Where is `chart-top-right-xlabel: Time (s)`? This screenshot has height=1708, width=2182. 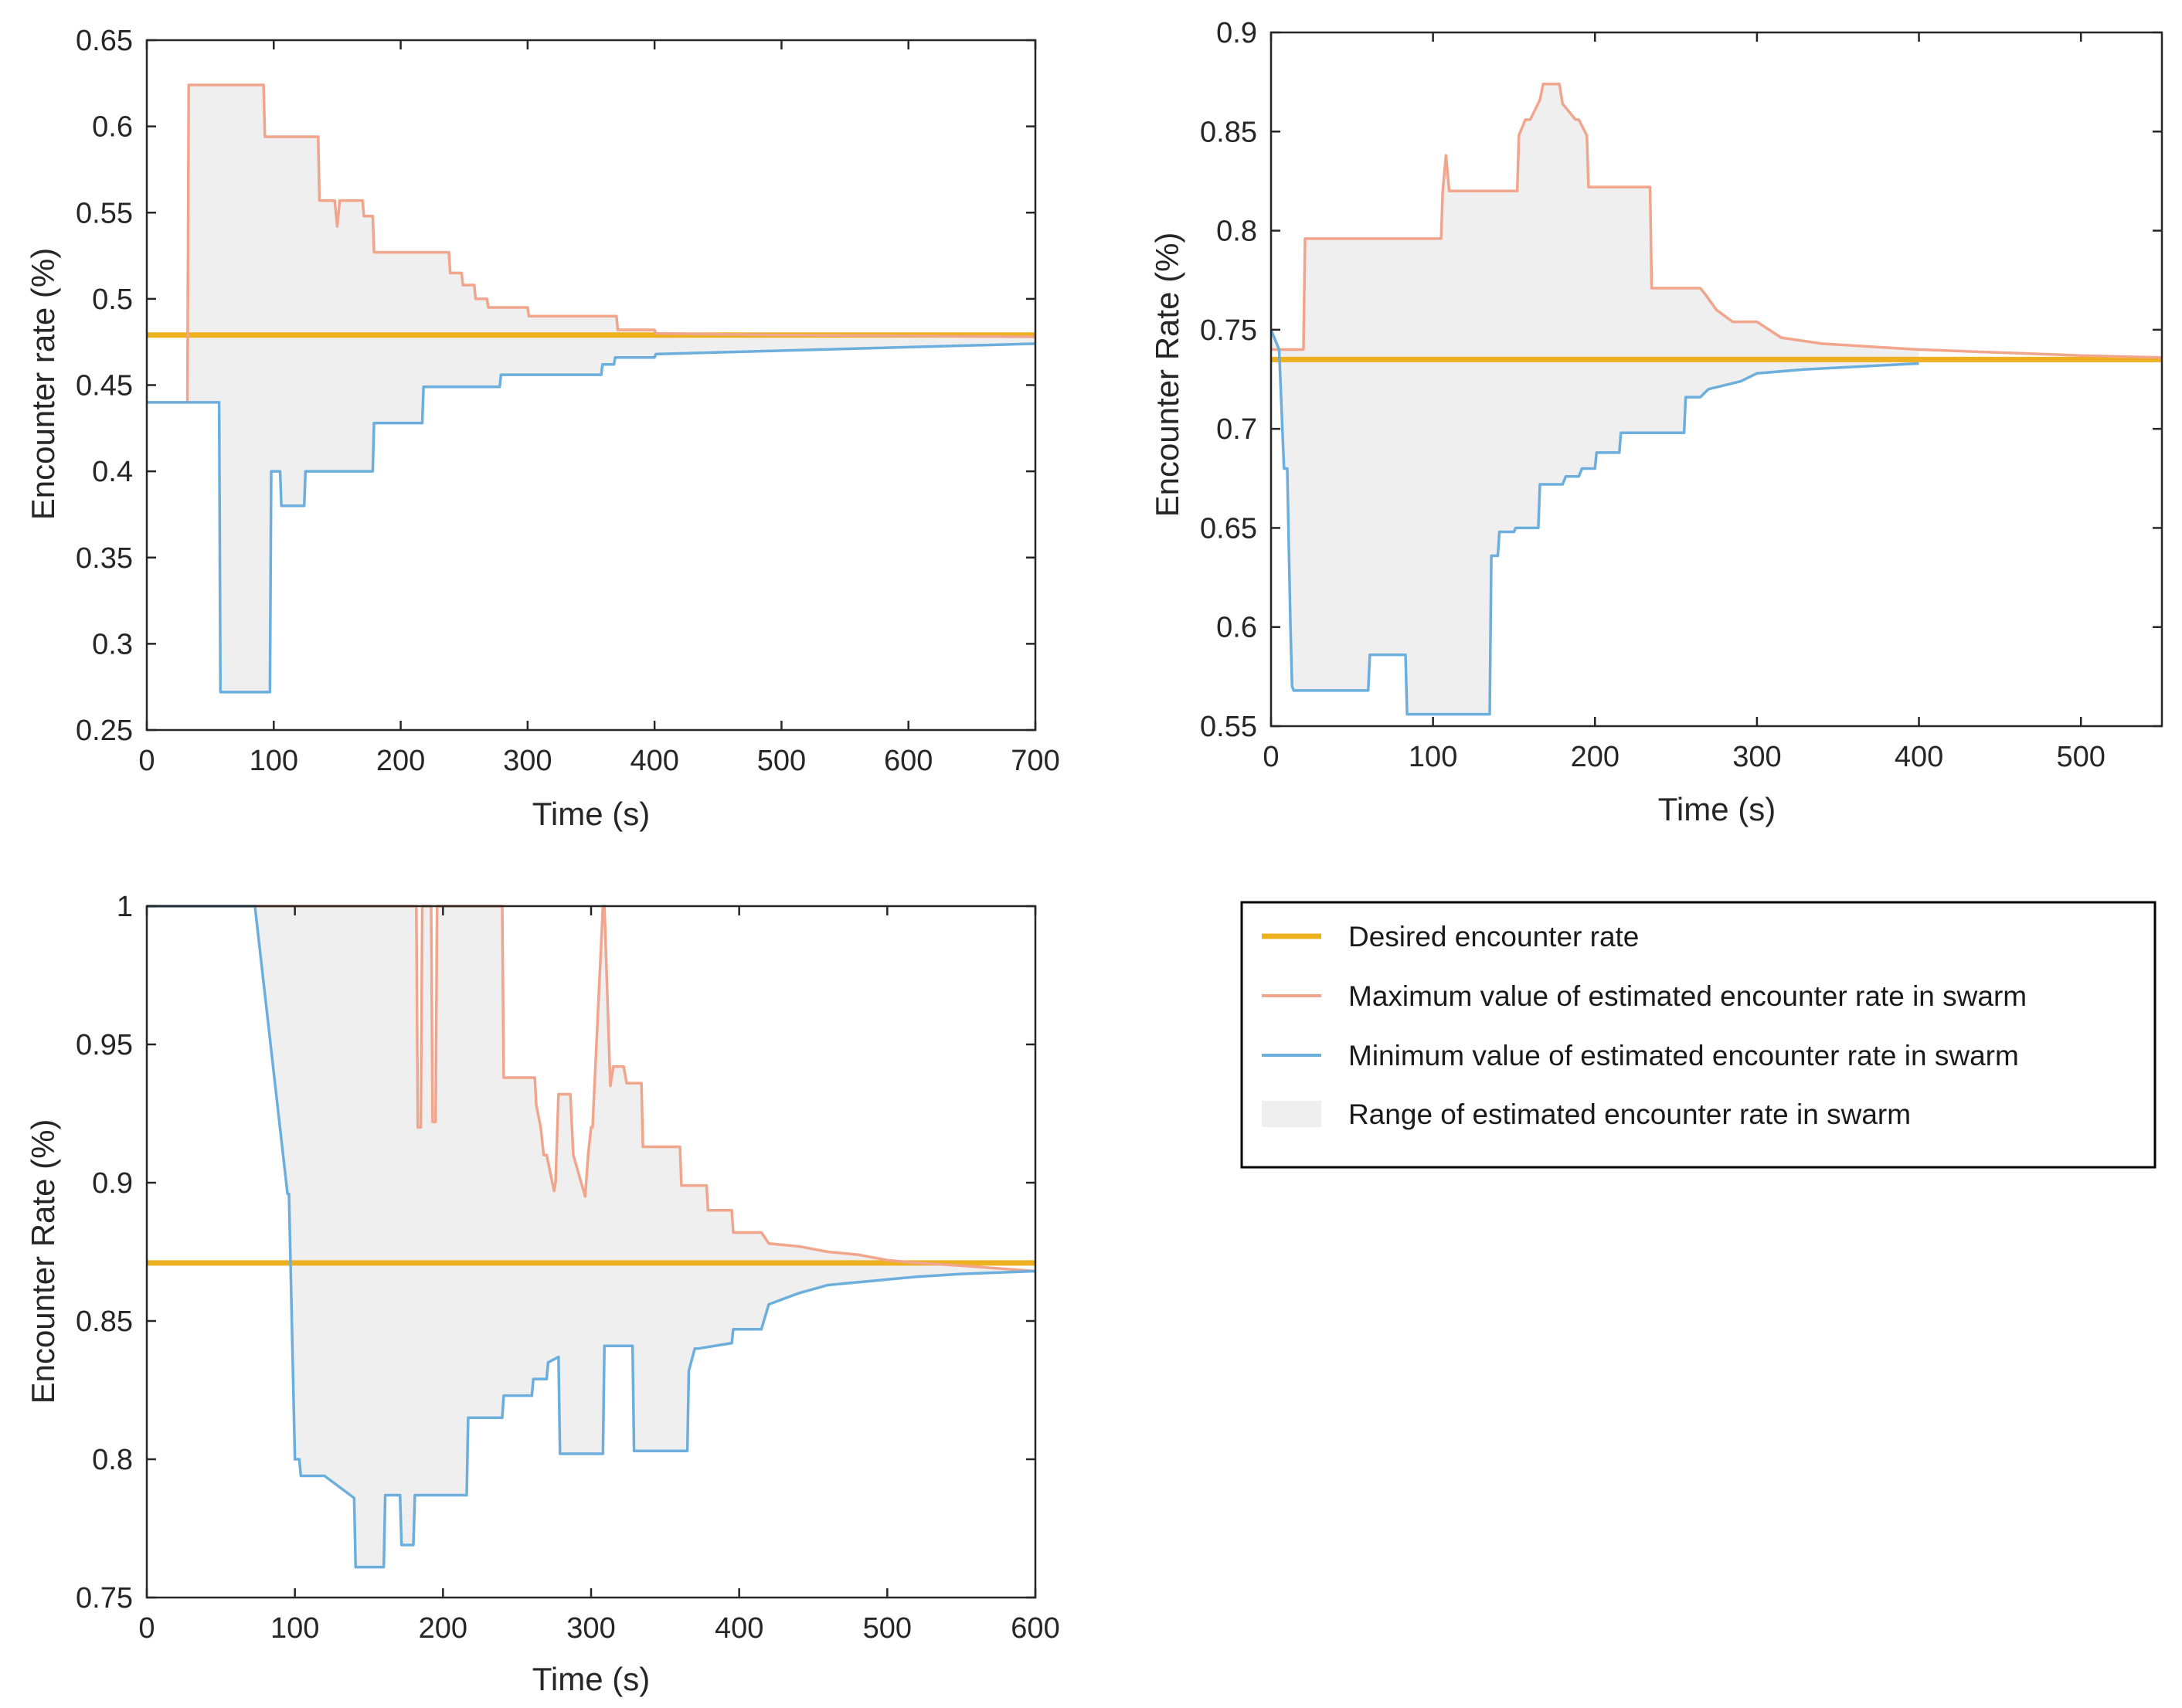 chart-top-right-xlabel: Time (s) is located at coordinates (1717, 809).